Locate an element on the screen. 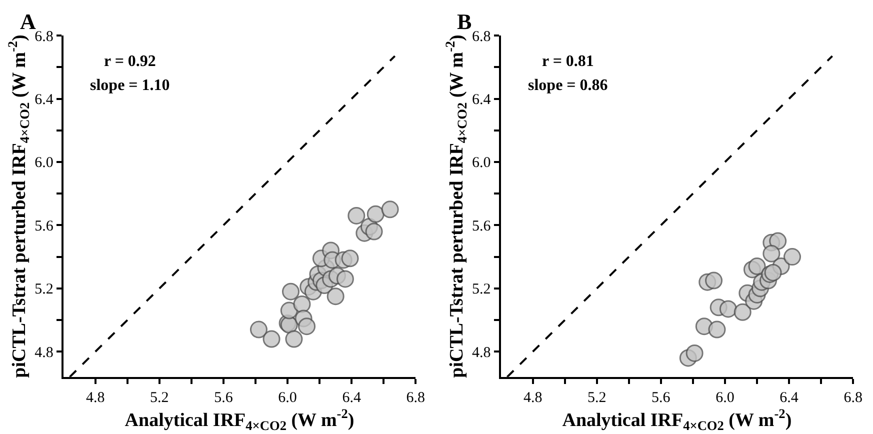 Image resolution: width=873 pixels, height=434 pixels. chart-title: A is located at coordinates (28, 21).